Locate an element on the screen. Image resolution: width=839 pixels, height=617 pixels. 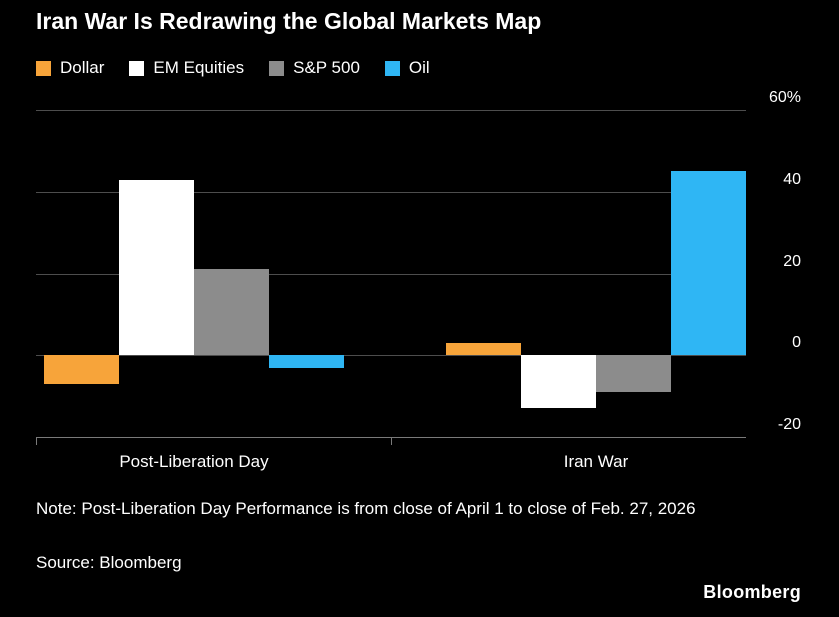
legend-item-dollar: Dollar is located at coordinates (70, 68).